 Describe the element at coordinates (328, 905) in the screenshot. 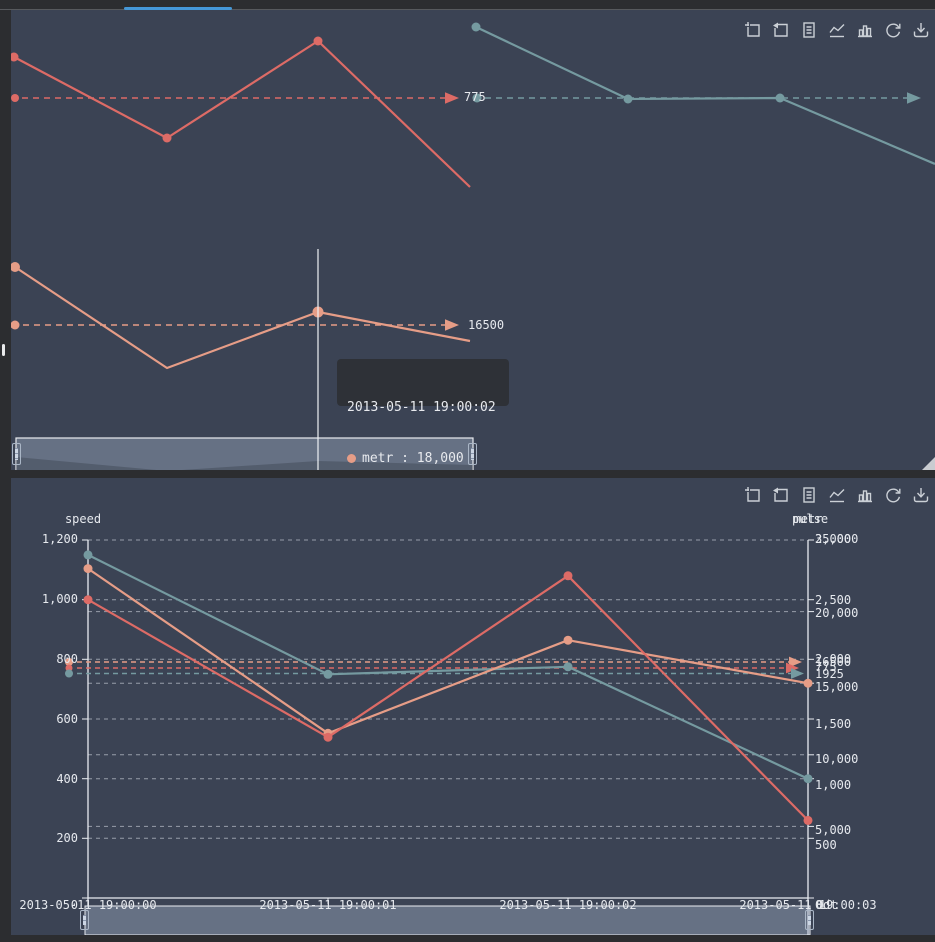

I see `x-axis-label: 2013-05-11 19:00:01` at that location.